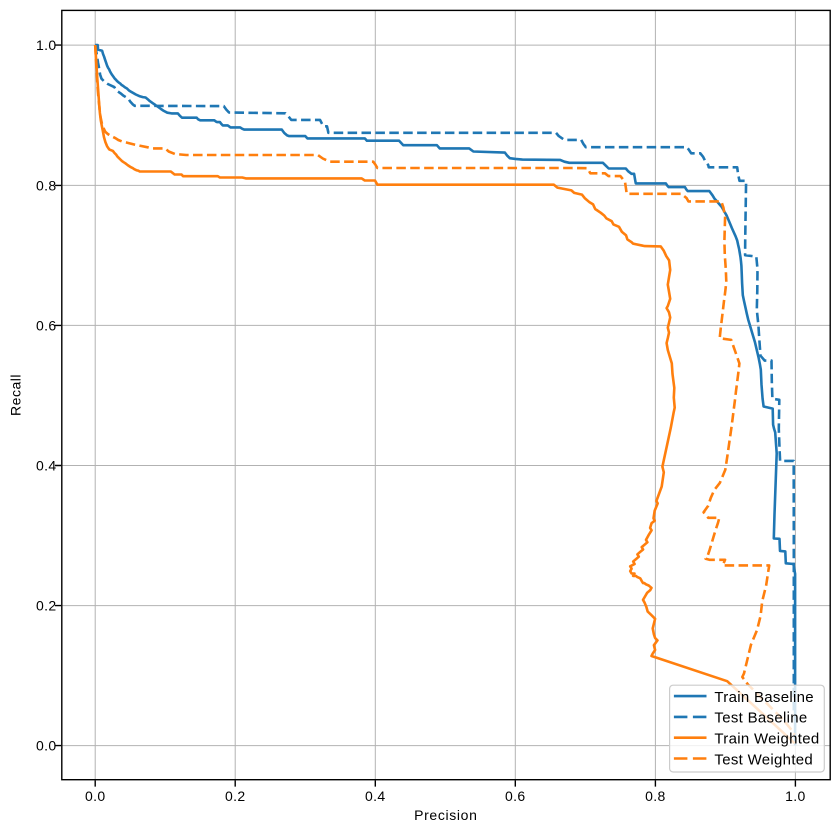 The width and height of the screenshot is (839, 838). What do you see at coordinates (445, 815) in the screenshot?
I see `svg-text: Precision` at bounding box center [445, 815].